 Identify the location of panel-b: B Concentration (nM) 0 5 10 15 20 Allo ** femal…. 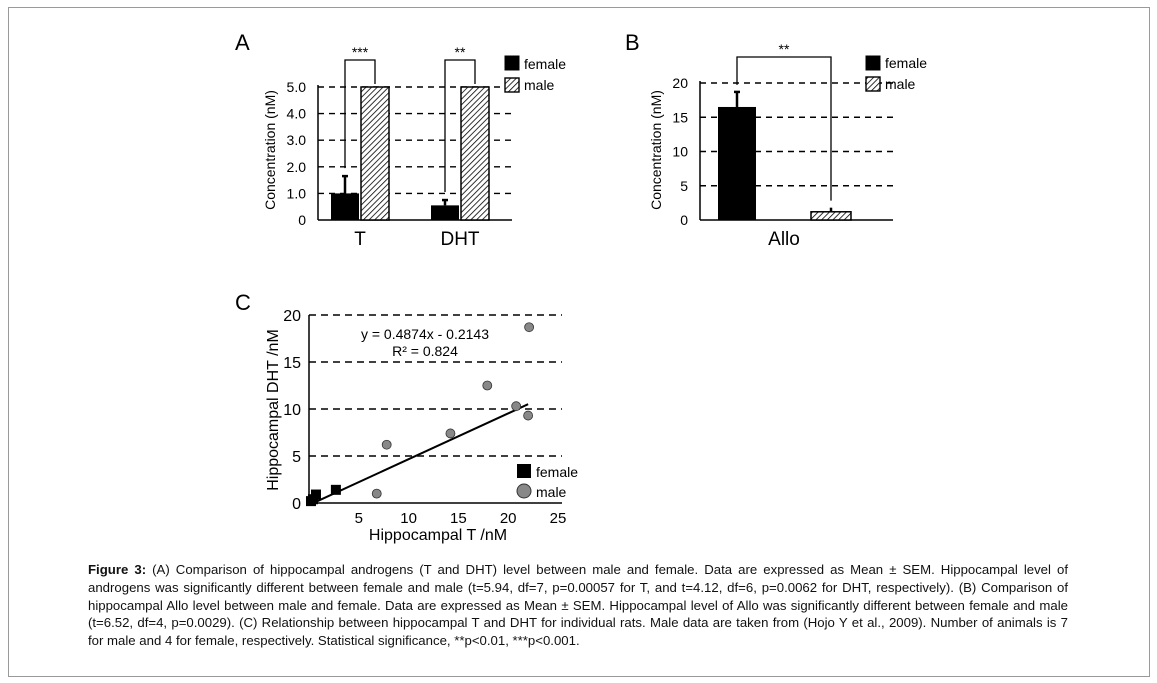
(776, 140).